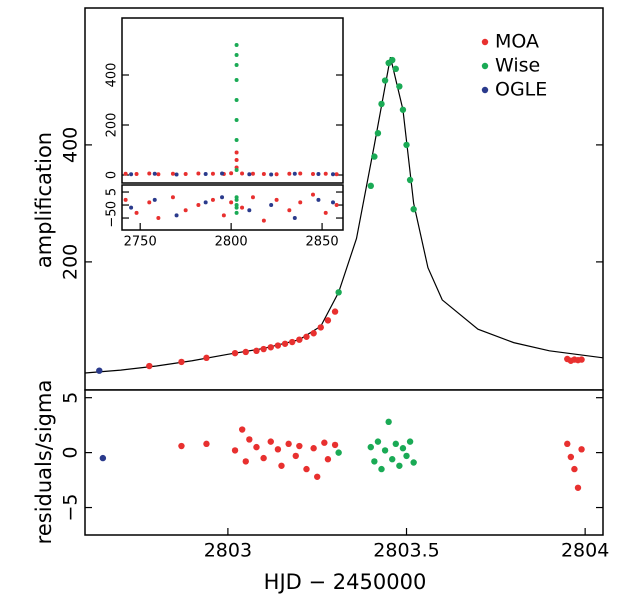 The width and height of the screenshot is (620, 596). I want to click on y-tick-label: 200, so click(71, 262).